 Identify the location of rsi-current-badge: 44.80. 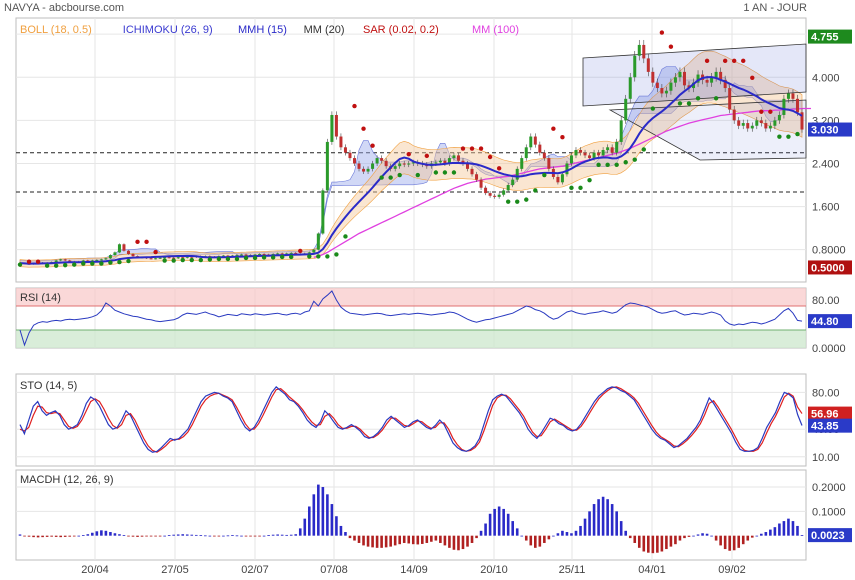
(825, 322).